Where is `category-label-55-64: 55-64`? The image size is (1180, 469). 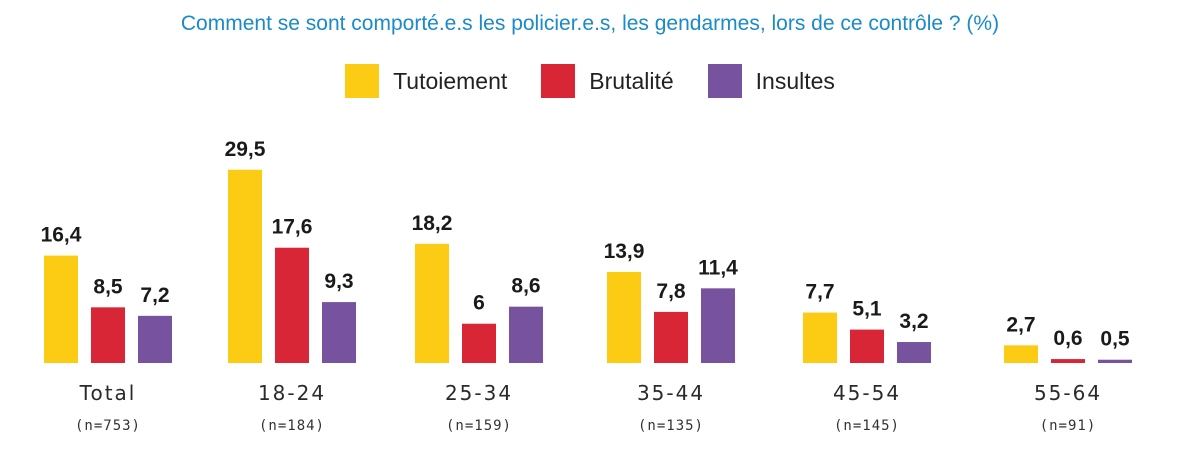 category-label-55-64: 55-64 is located at coordinates (1068, 393).